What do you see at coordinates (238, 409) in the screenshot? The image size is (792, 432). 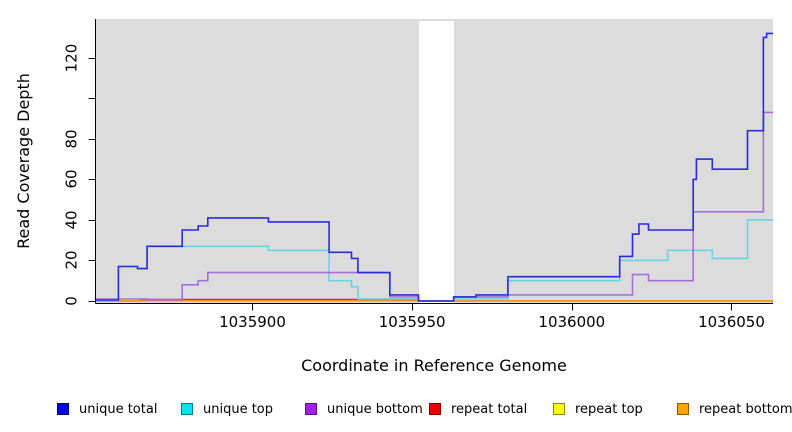 I see `legend-label: unique top` at bounding box center [238, 409].